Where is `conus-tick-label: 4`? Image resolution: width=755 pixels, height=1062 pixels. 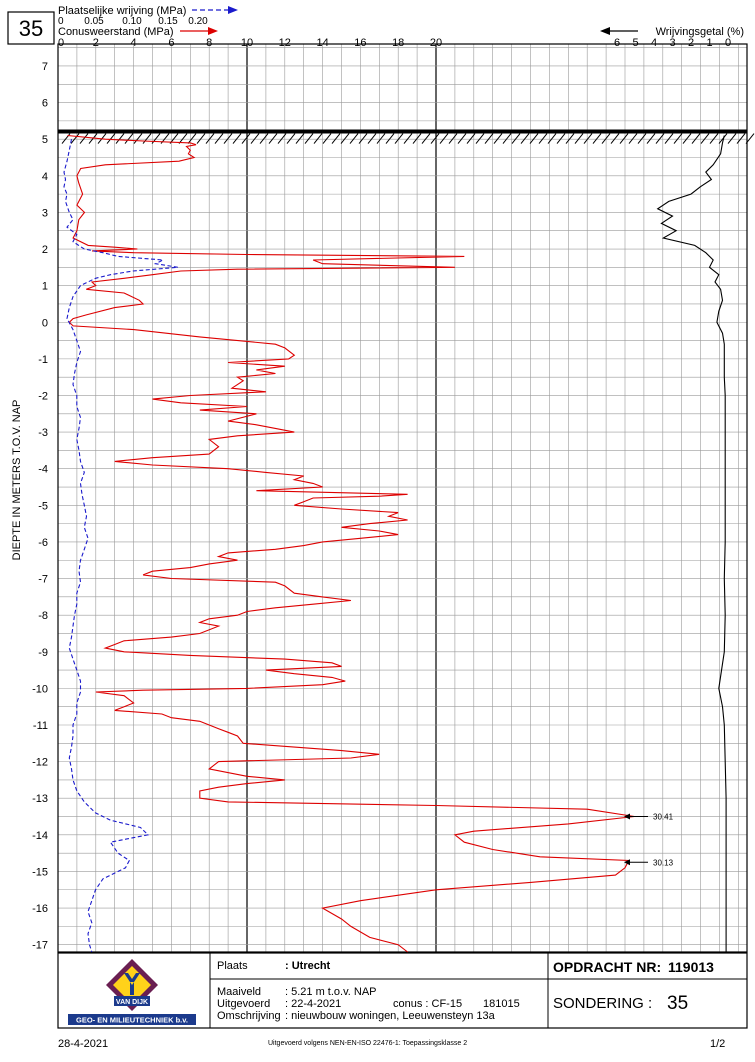
conus-tick-label: 4 is located at coordinates (134, 43).